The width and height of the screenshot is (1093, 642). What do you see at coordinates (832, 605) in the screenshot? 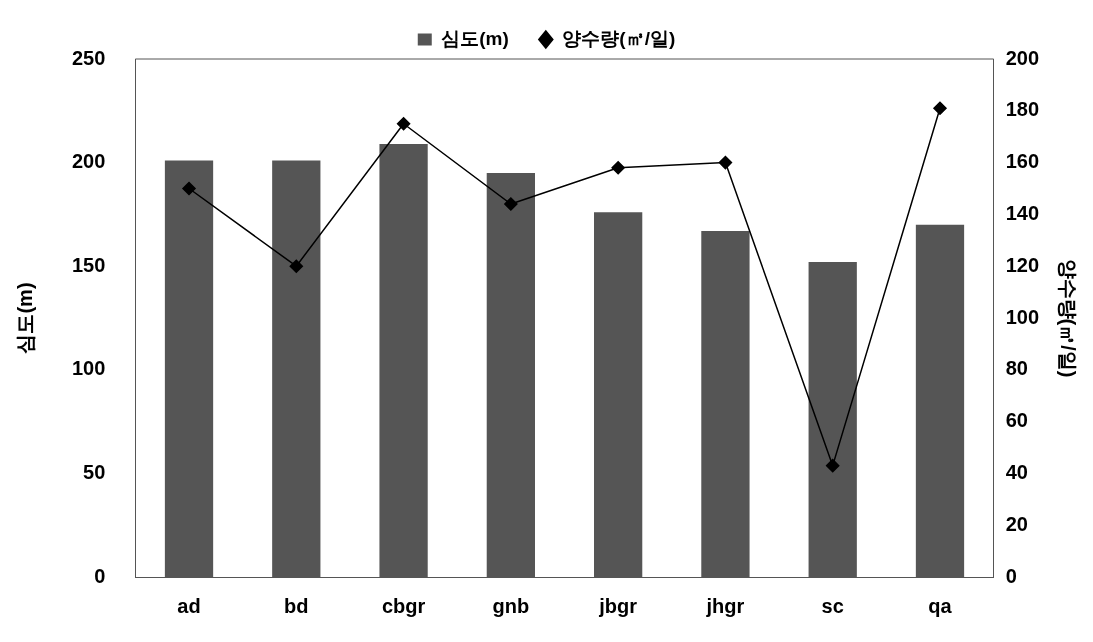
I see `x-tick-label: sc` at bounding box center [832, 605].